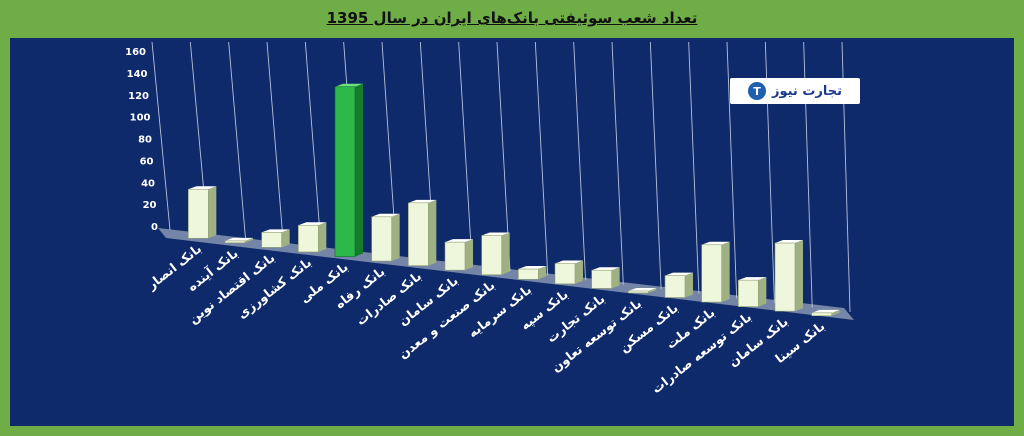 The height and width of the screenshot is (436, 1024). I want to click on y-tick-label: 60, so click(147, 161).